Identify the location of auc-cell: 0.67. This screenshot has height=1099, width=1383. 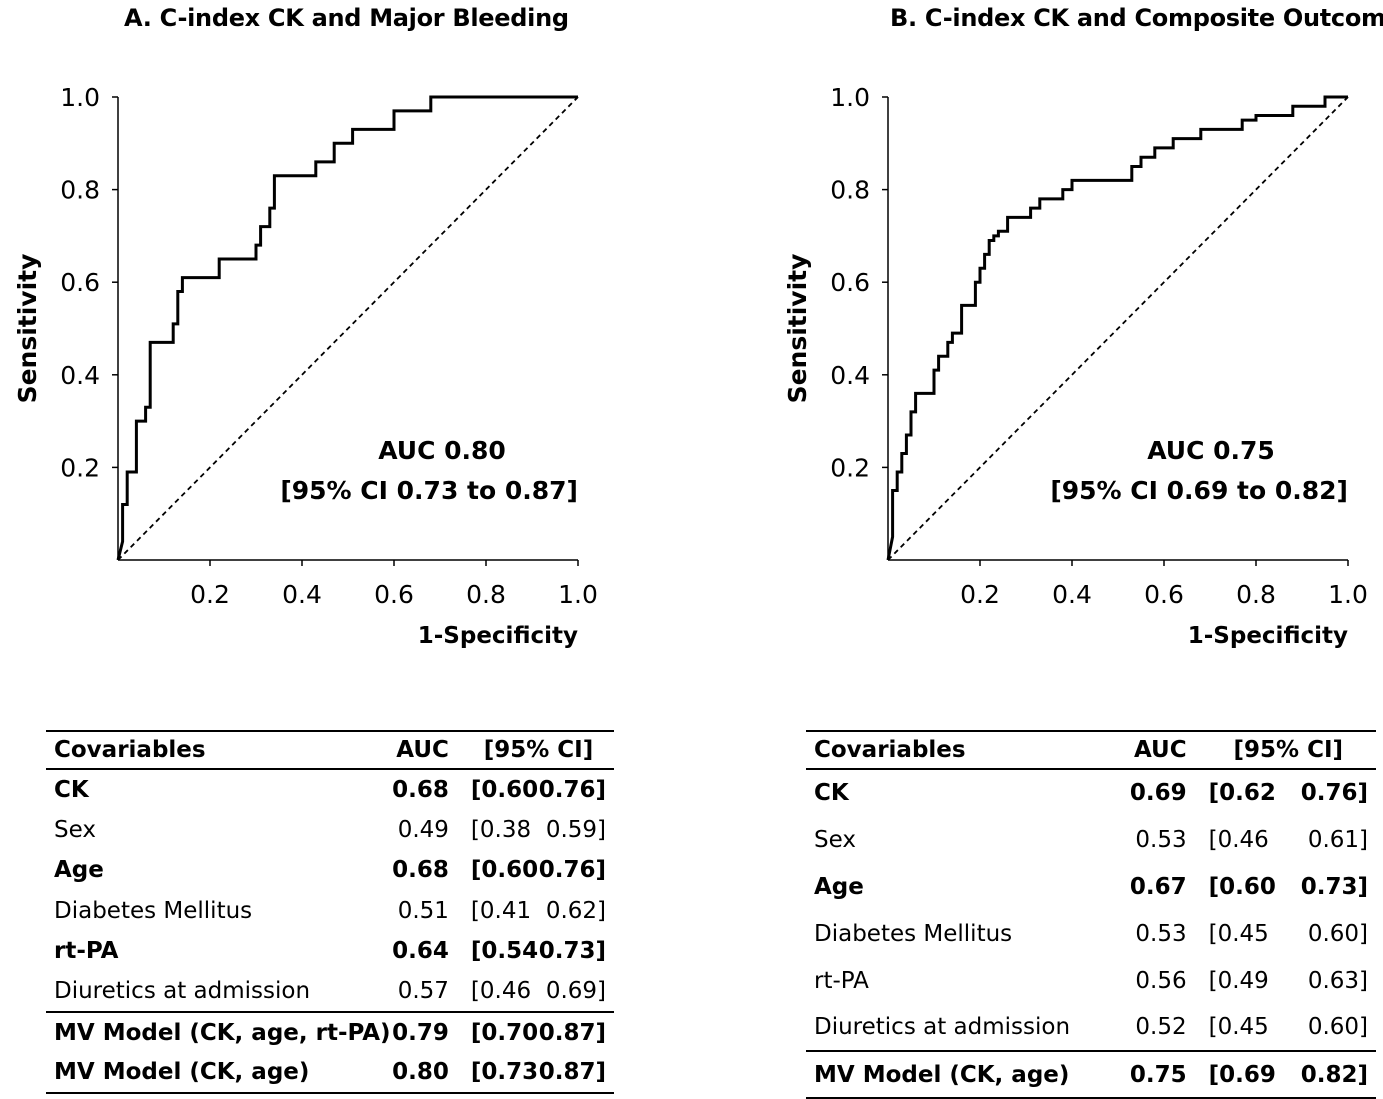
(1158, 886).